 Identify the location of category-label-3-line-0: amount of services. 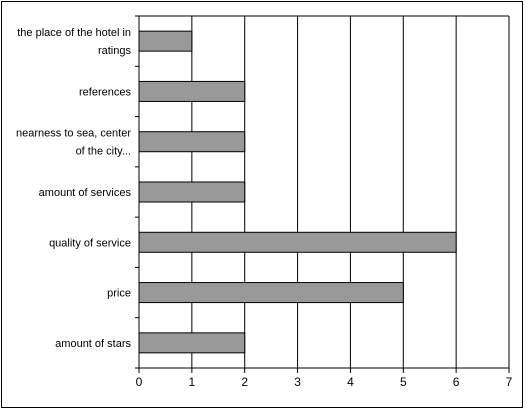
(85, 193).